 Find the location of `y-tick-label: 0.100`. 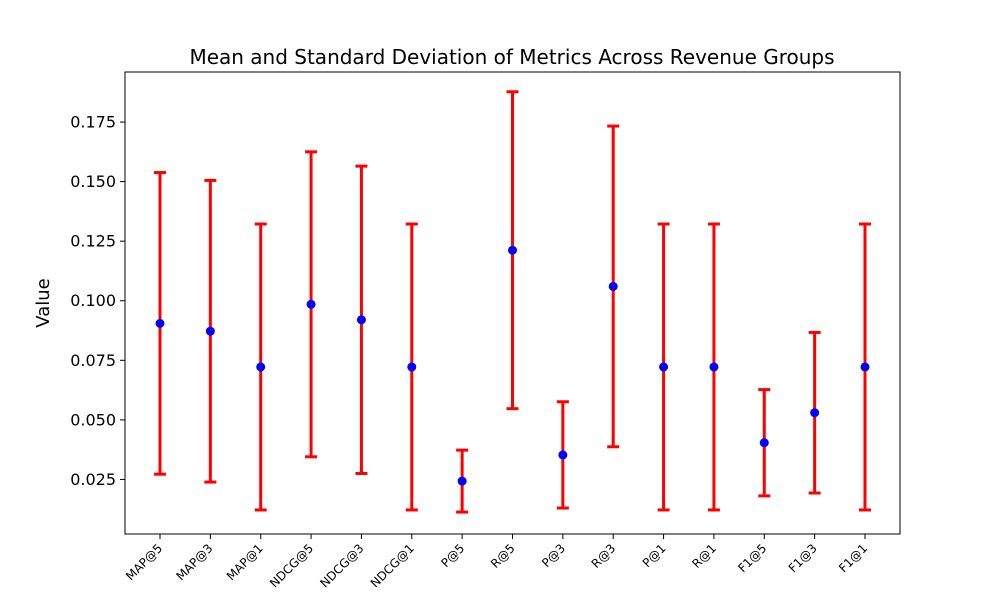

y-tick-label: 0.100 is located at coordinates (93, 300).